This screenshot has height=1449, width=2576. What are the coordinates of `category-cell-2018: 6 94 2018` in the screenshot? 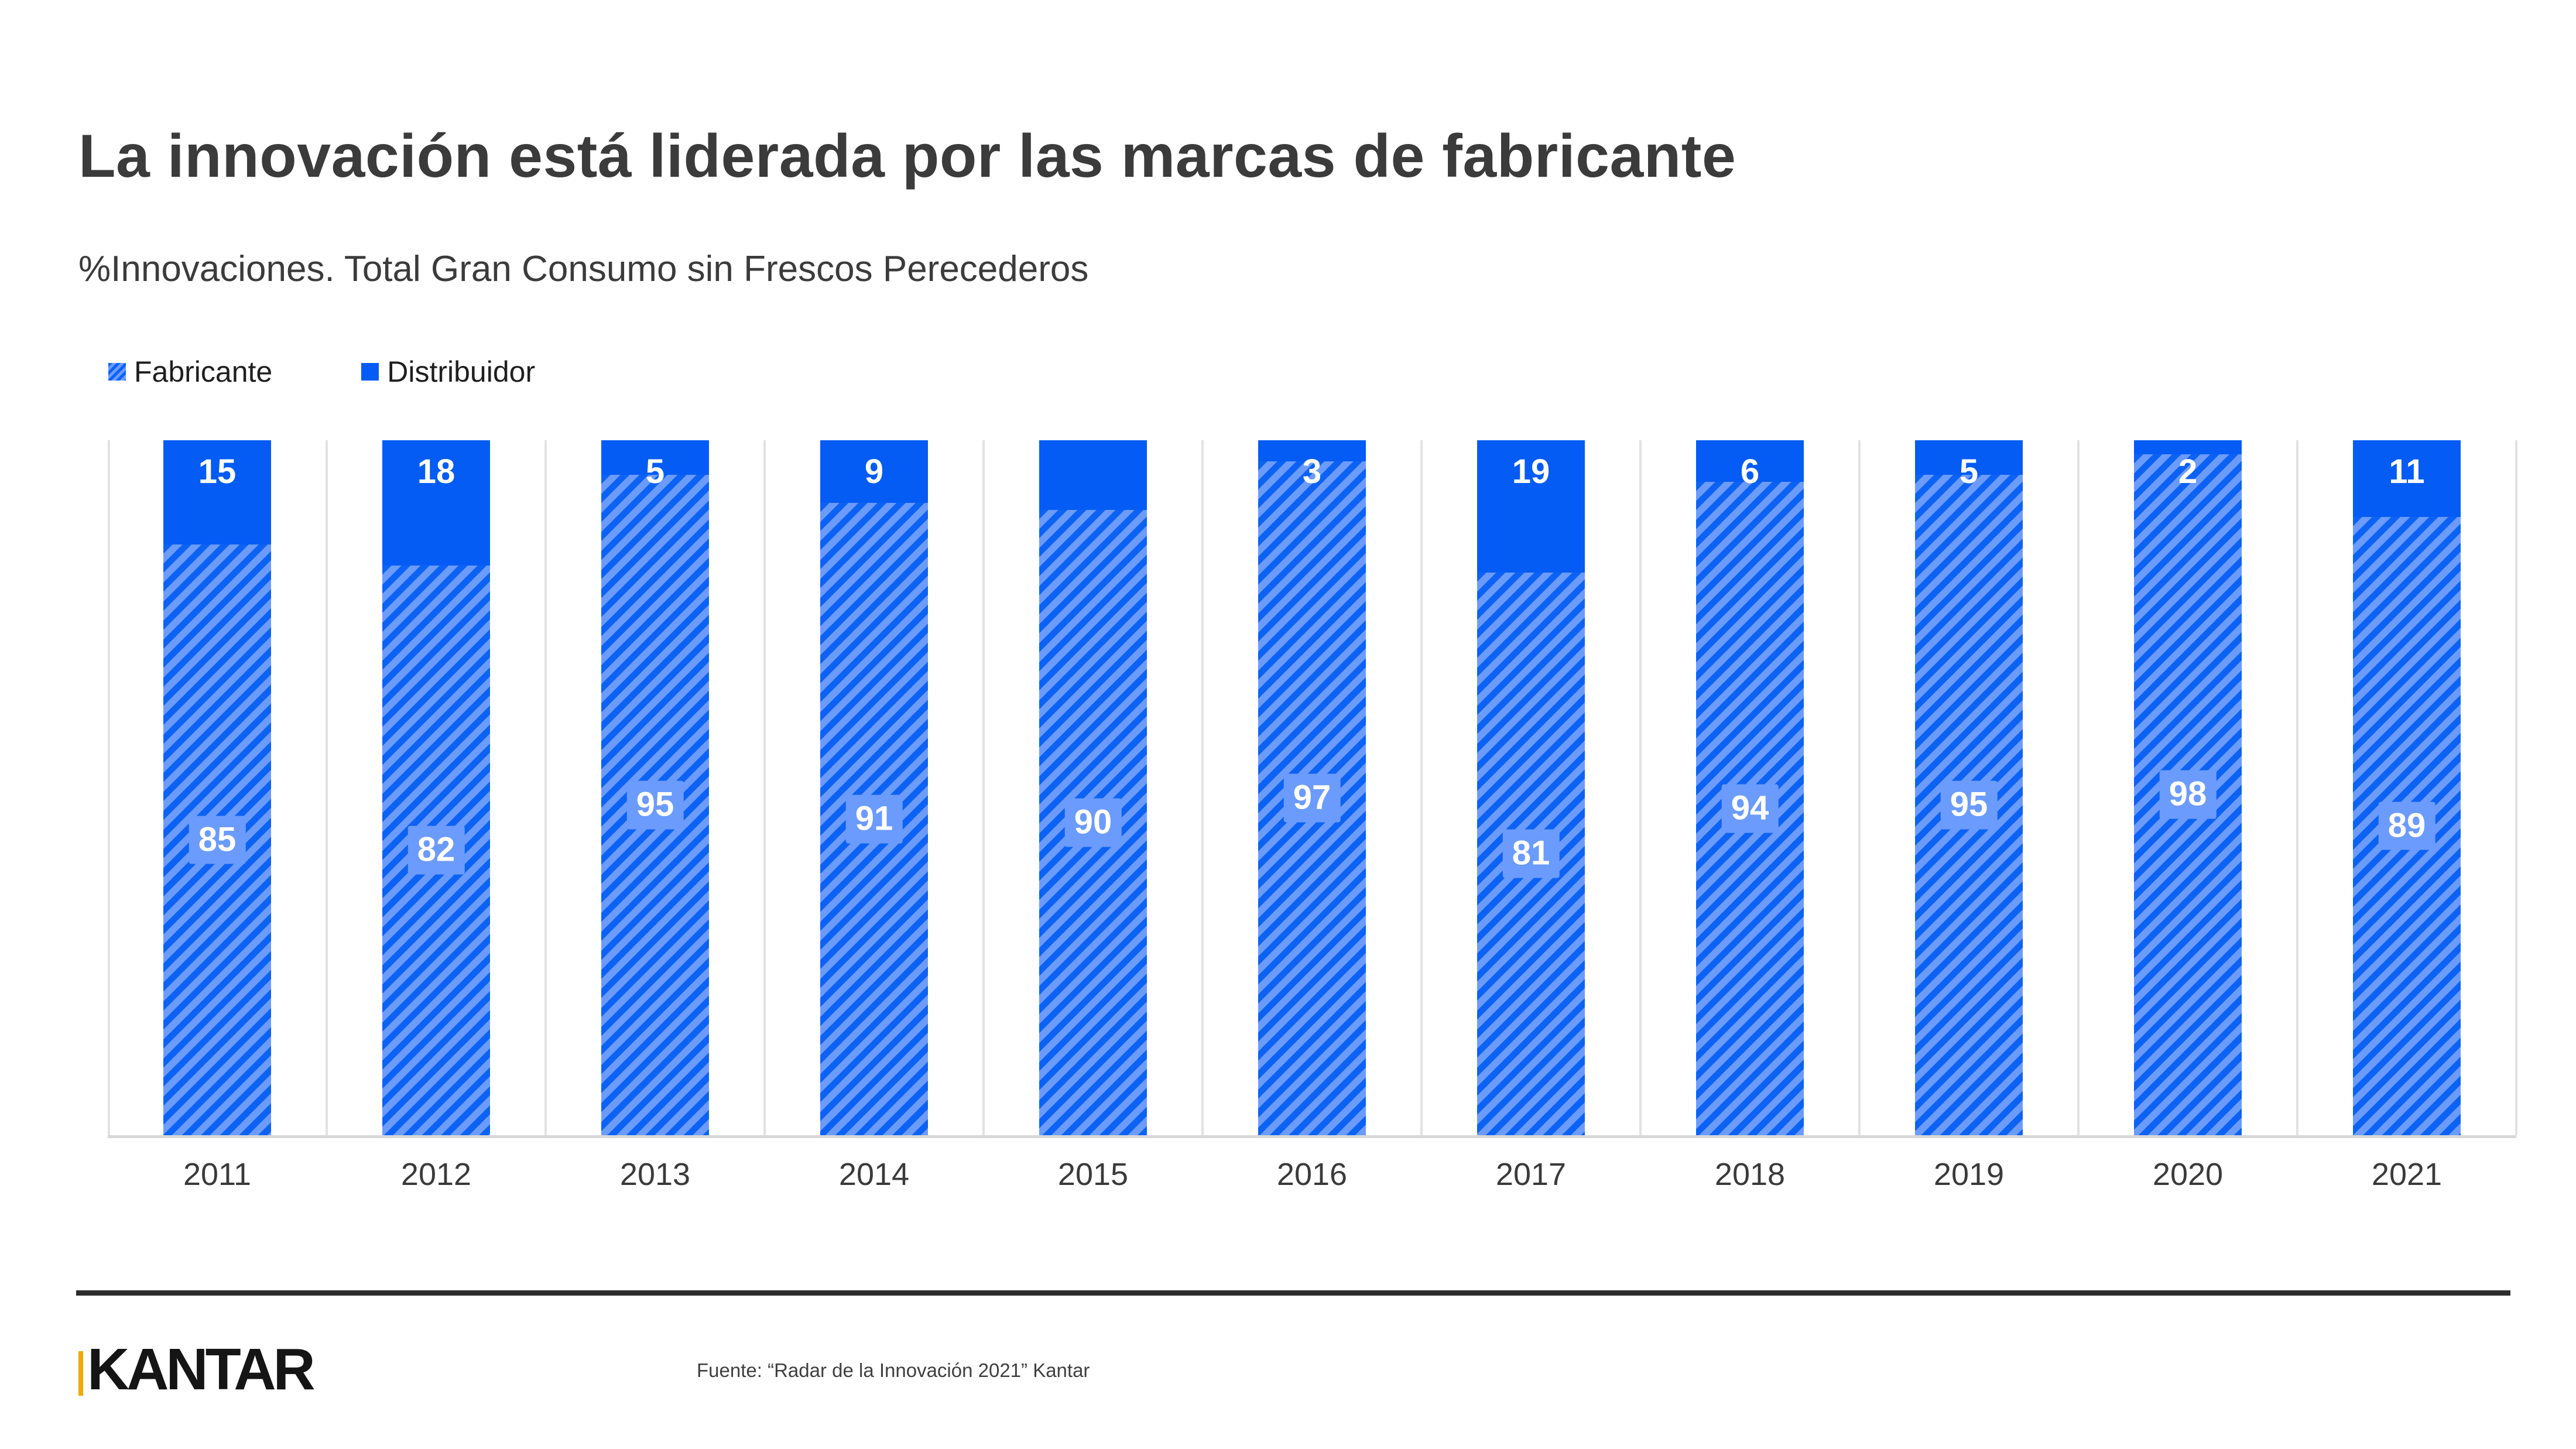 It's located at (1749, 816).